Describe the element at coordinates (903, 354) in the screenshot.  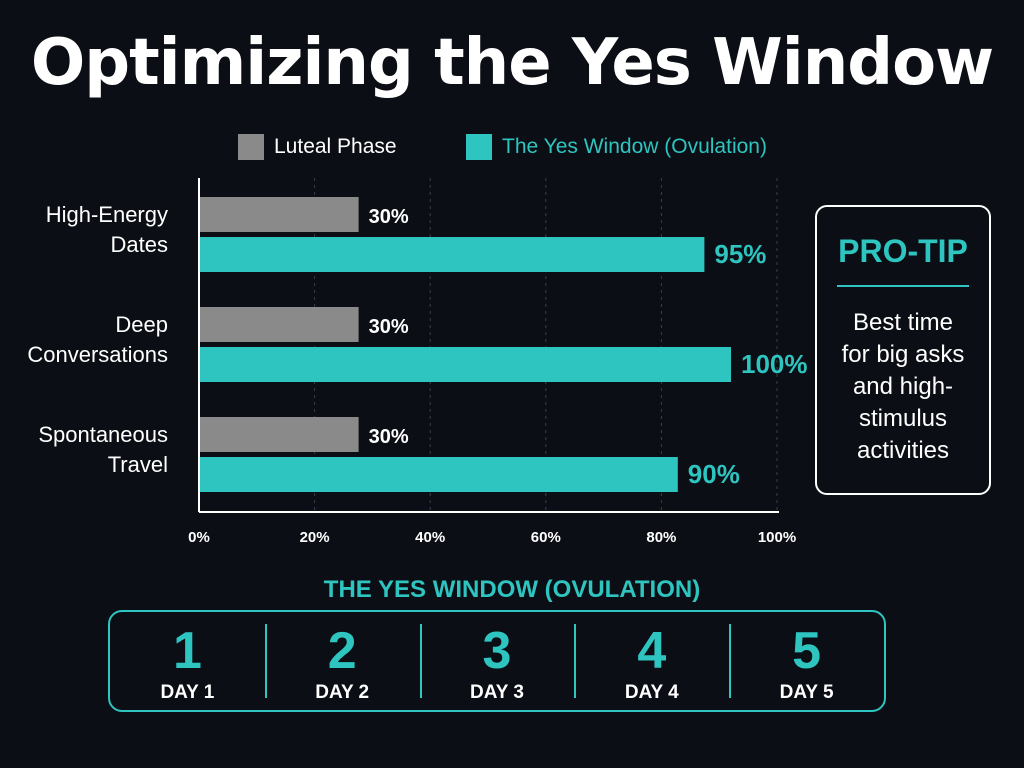
I see `pro-tip-line: for big asks` at that location.